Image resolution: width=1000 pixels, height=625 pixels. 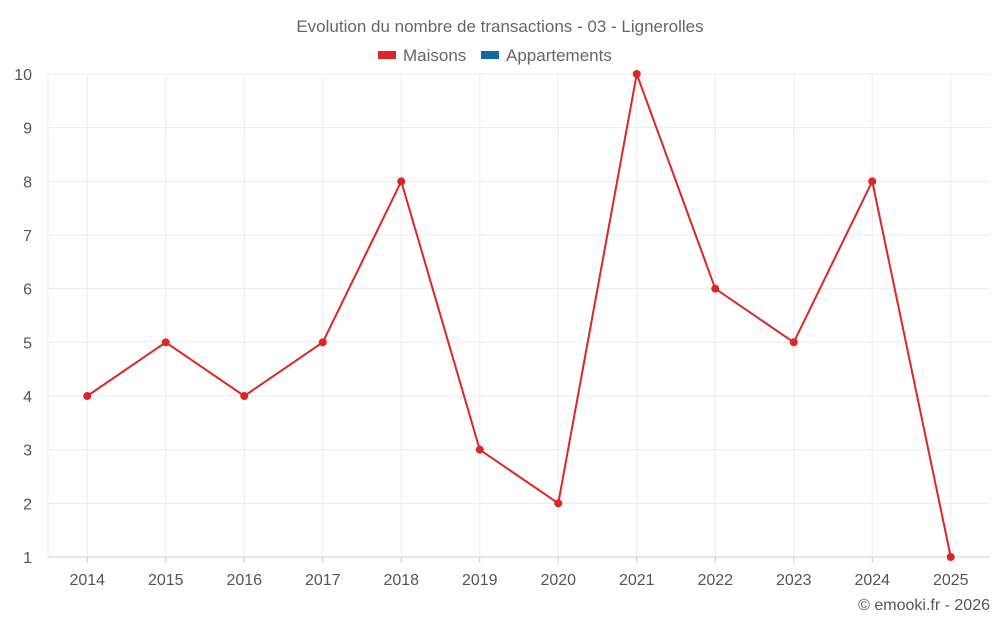 I want to click on legend-label-maisons: Maisons, so click(x=434, y=55).